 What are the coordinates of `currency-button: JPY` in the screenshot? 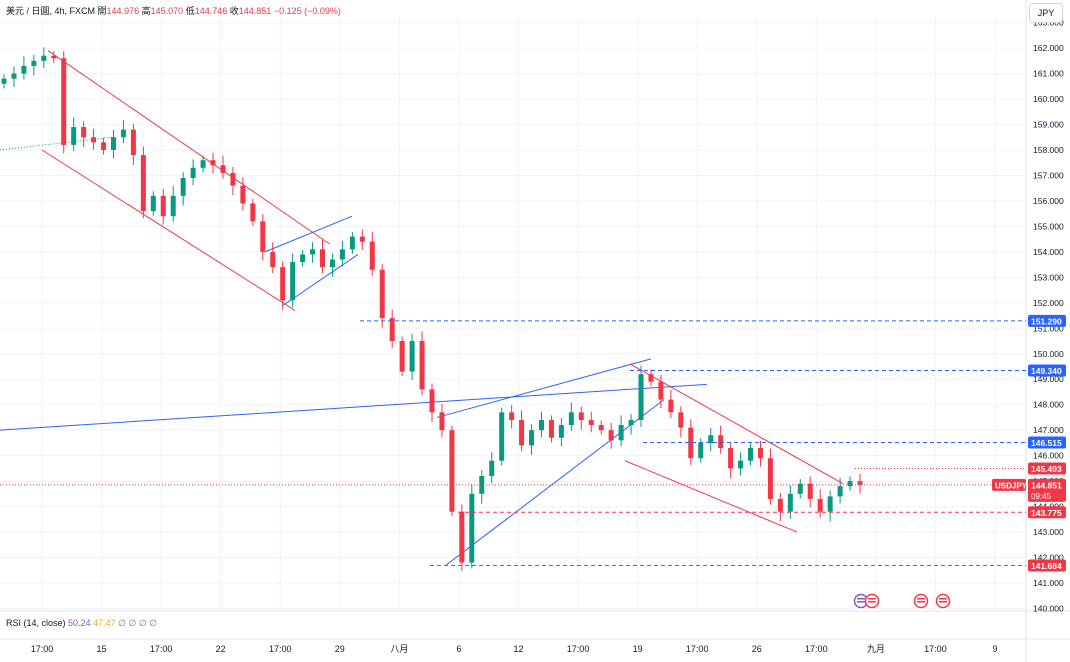 It's located at (1046, 13).